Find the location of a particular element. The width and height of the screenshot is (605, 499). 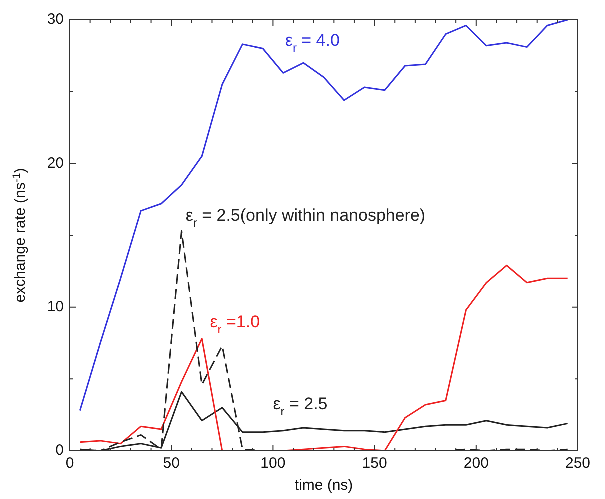

y-tick-label: 10 is located at coordinates (55, 307).